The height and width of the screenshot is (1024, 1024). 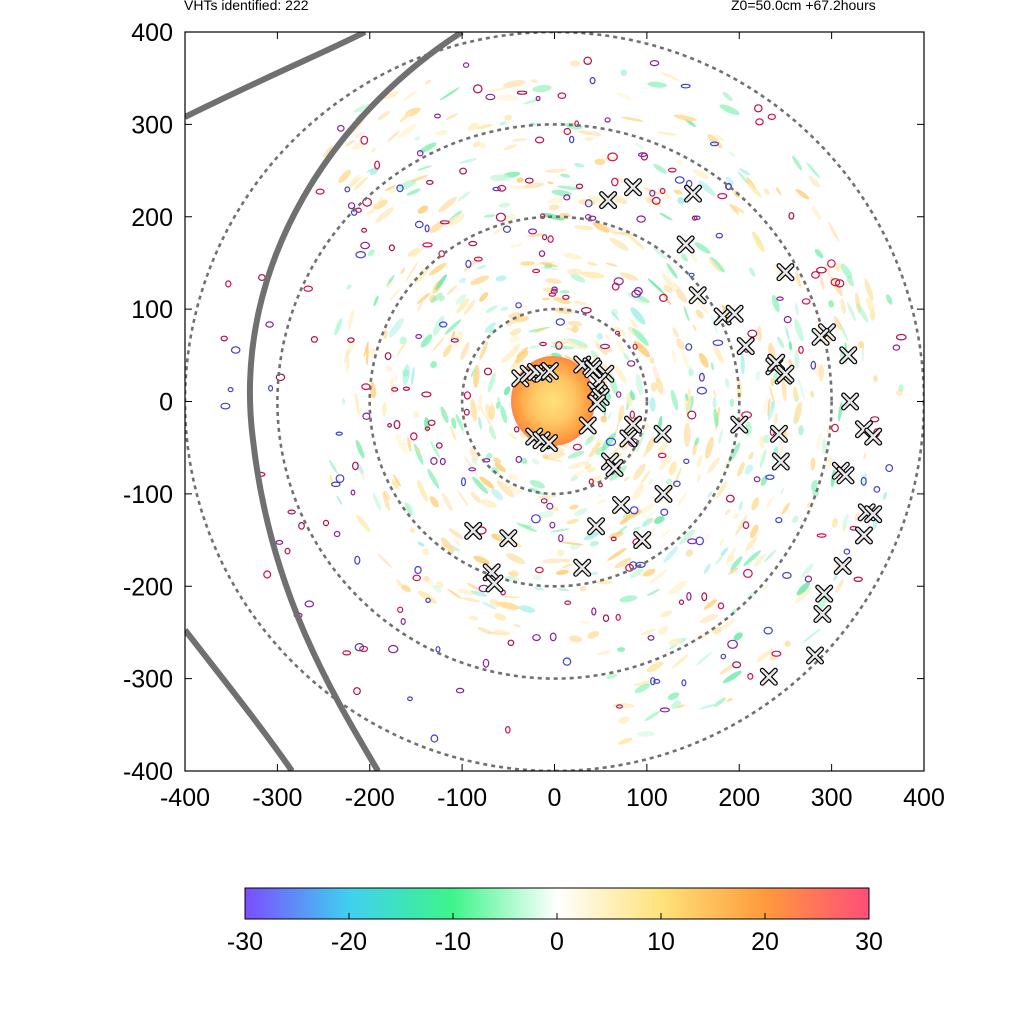 What do you see at coordinates (453, 942) in the screenshot?
I see `colorbar-tick-label: -10` at bounding box center [453, 942].